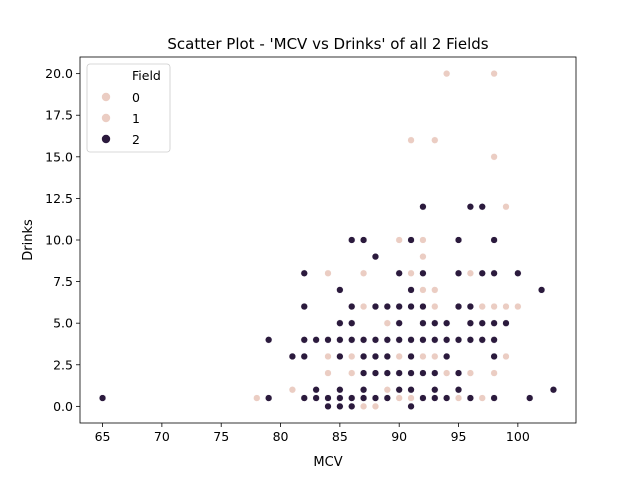 This screenshot has width=640, height=478. Describe the element at coordinates (281, 436) in the screenshot. I see `x-tick-label: 80` at that location.